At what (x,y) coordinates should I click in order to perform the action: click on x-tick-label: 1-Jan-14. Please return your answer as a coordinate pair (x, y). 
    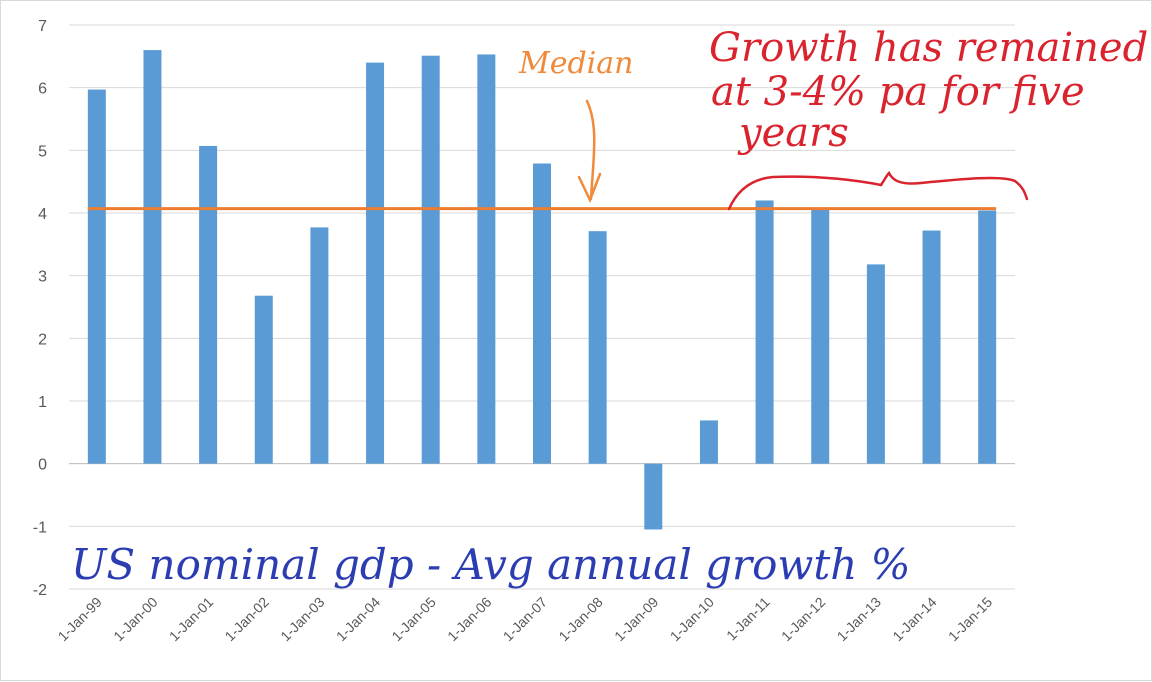
    Looking at the image, I should click on (914, 619).